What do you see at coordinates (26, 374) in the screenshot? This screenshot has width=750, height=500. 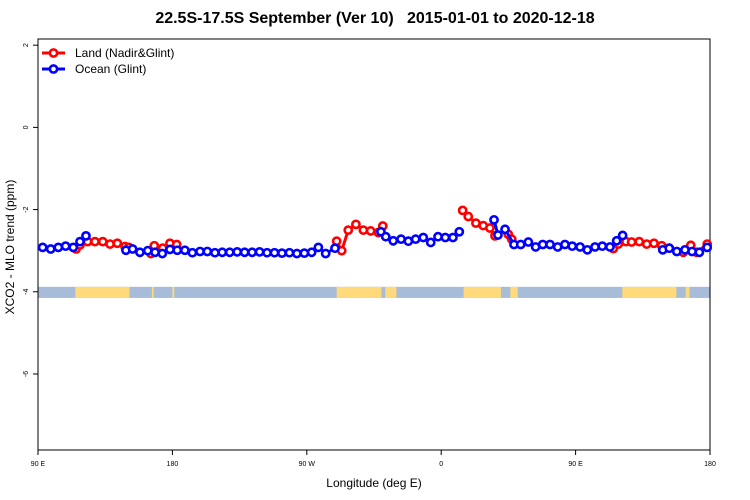 I see `y-tick-label: -6` at bounding box center [26, 374].